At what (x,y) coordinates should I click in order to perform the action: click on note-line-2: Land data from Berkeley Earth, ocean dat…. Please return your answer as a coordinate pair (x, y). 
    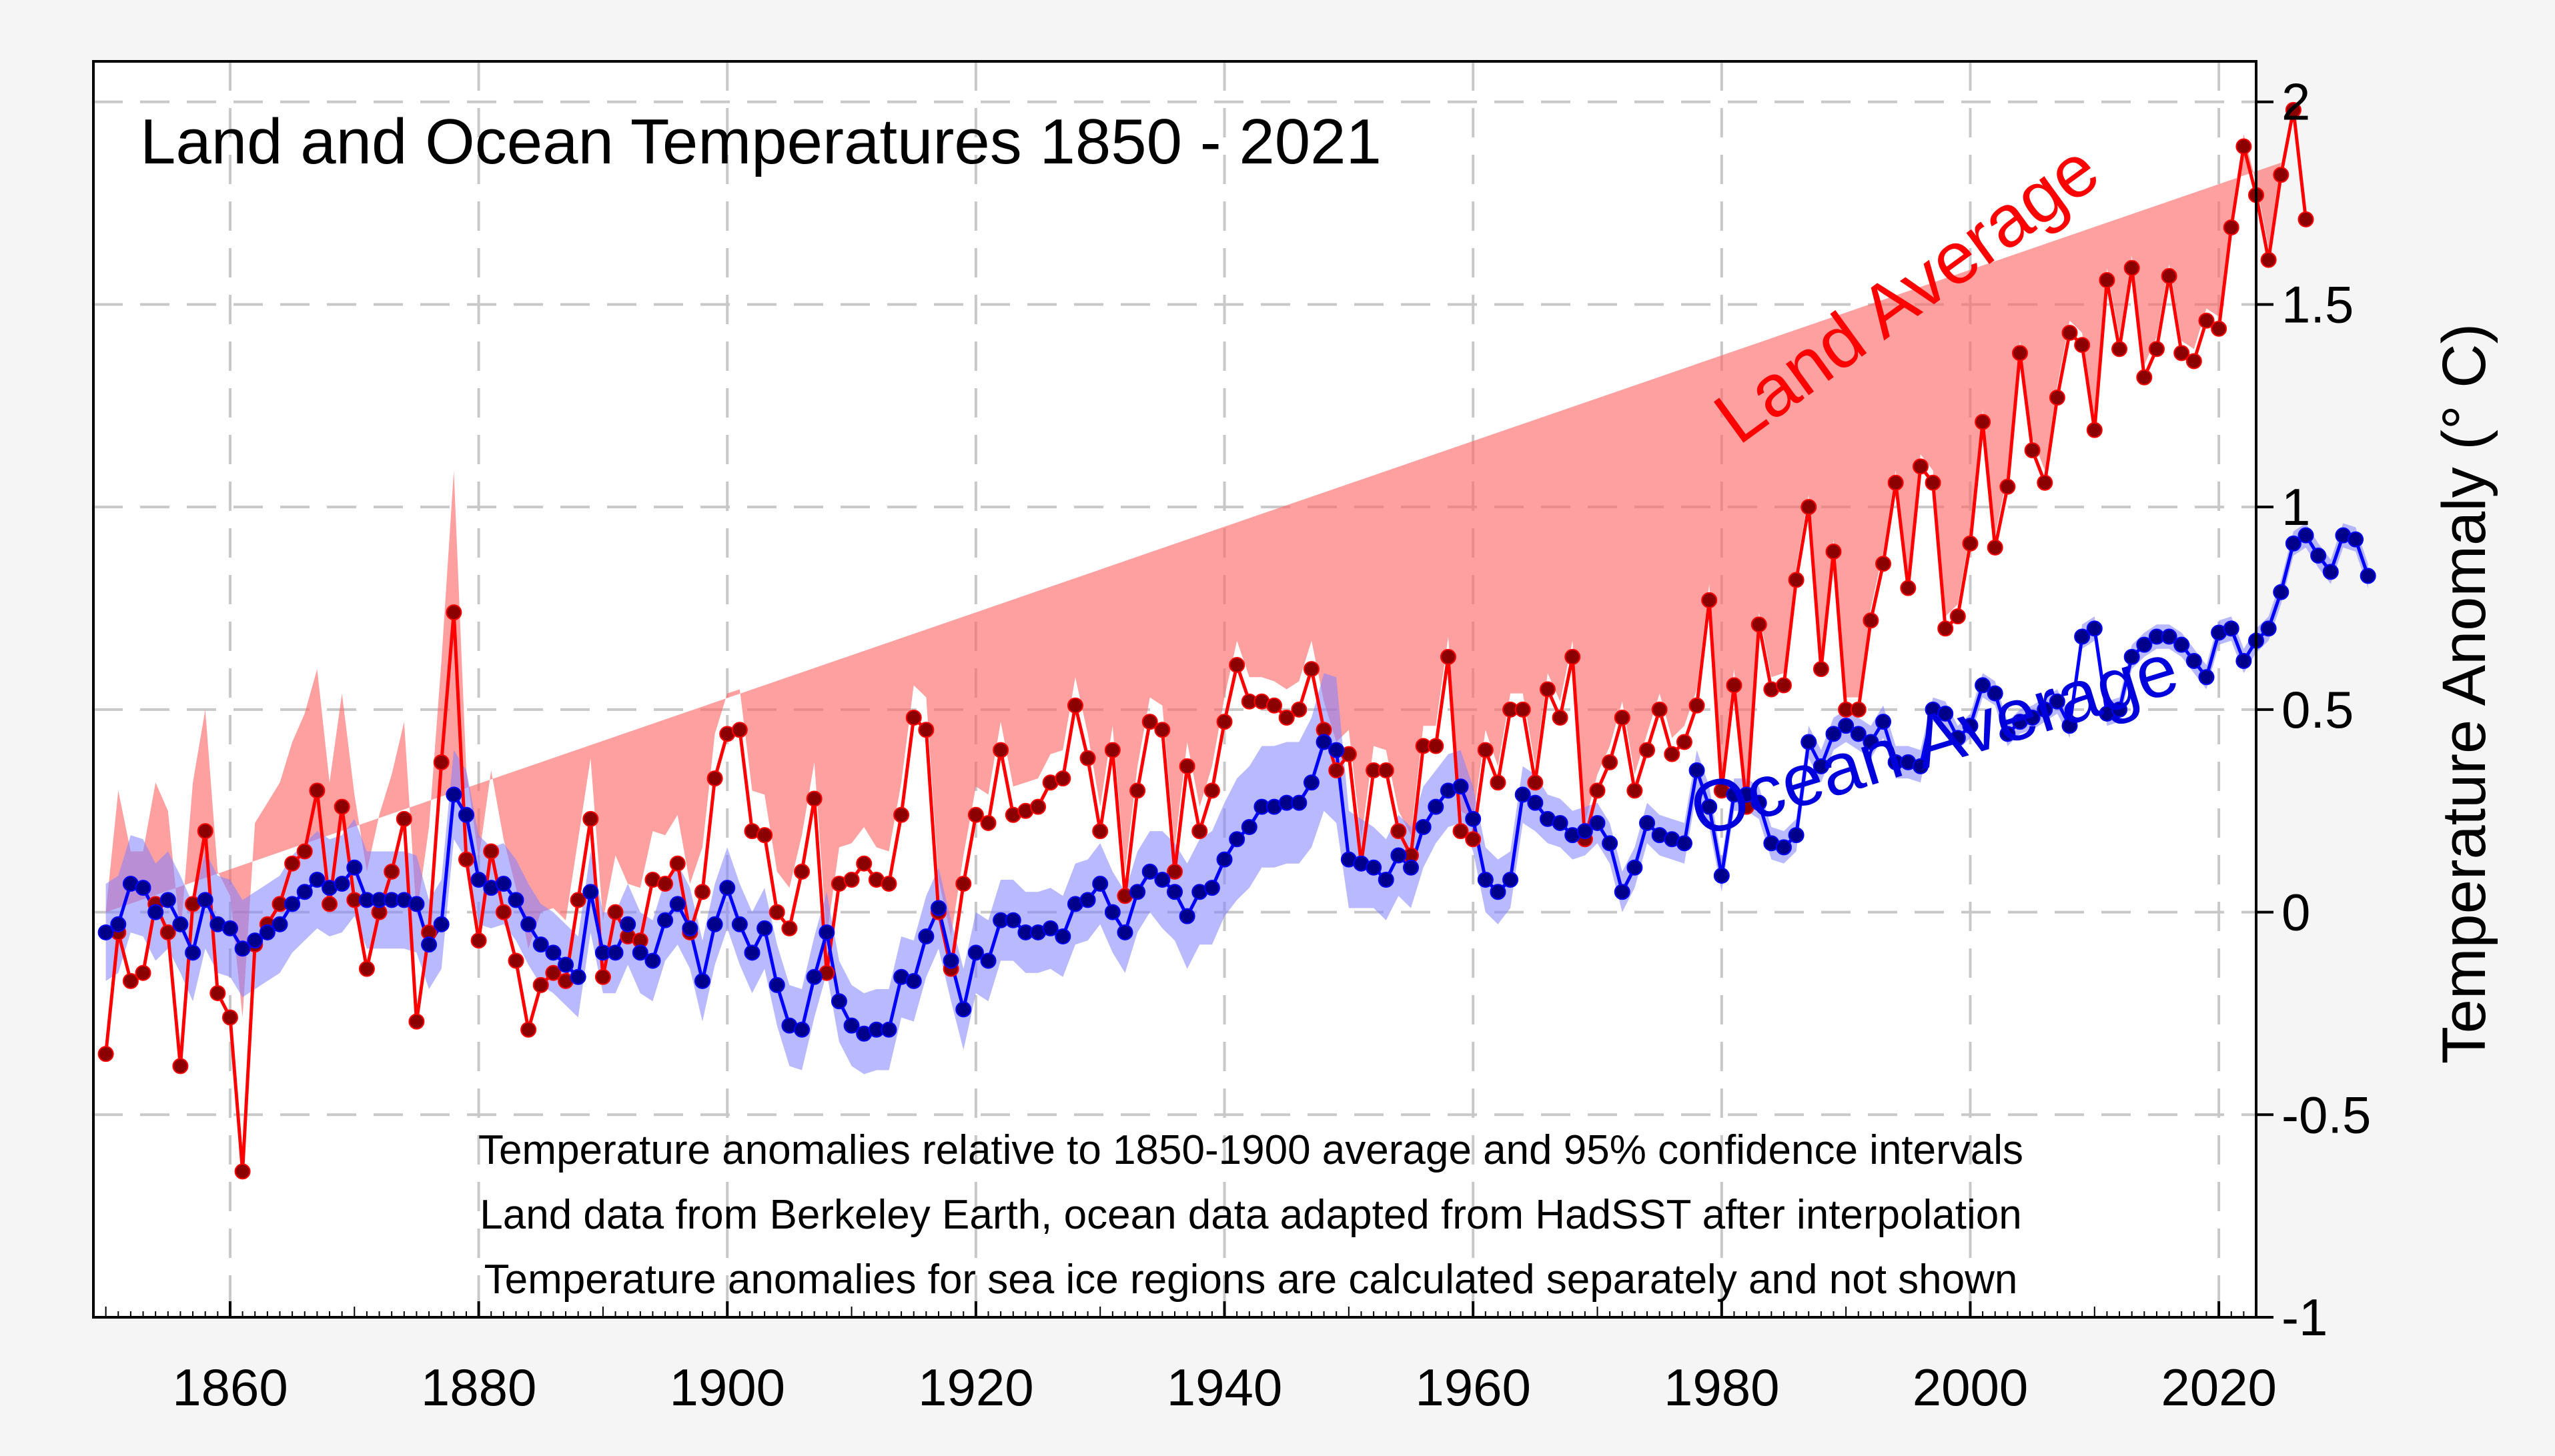
    Looking at the image, I should click on (1250, 1215).